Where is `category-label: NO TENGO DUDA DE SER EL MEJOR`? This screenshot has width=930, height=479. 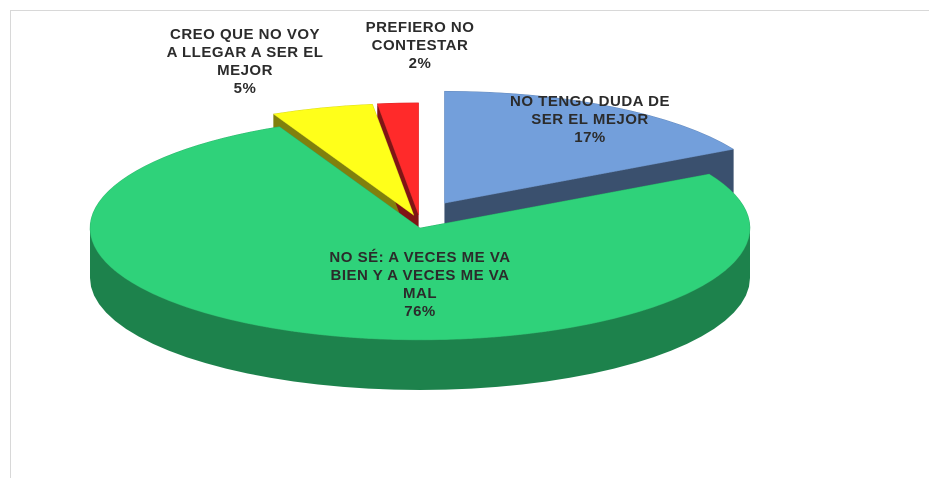
category-label: NO TENGO DUDA DE SER EL MEJOR is located at coordinates (590, 110).